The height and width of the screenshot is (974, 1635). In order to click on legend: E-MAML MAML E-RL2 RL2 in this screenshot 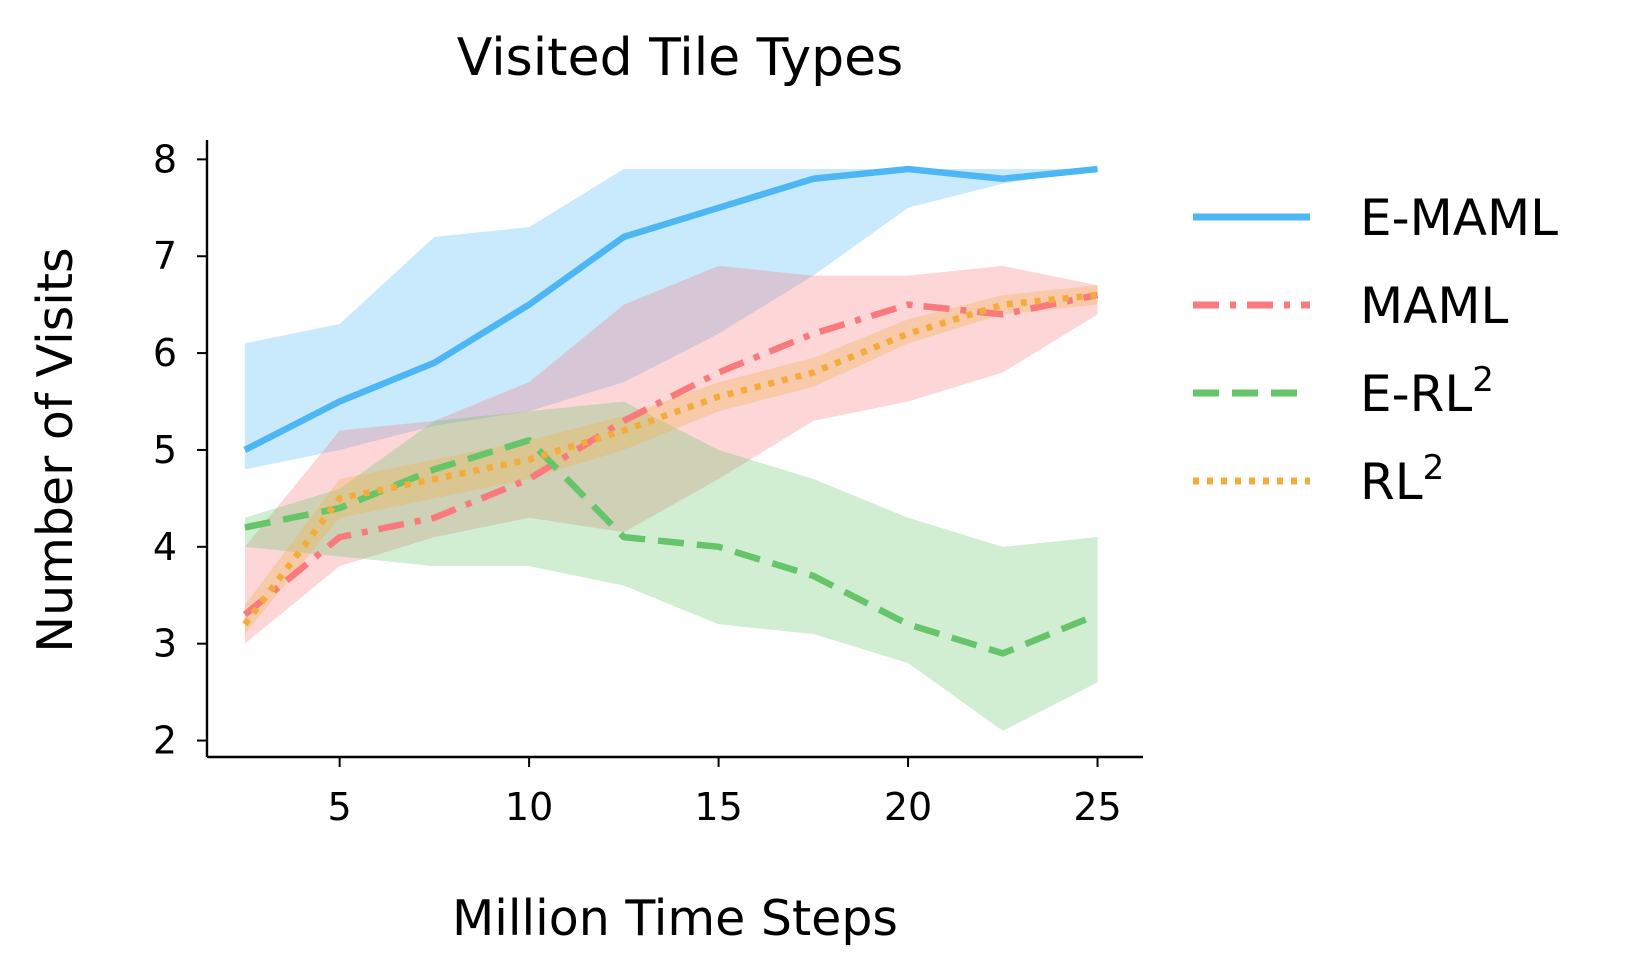, I will do `click(1375, 350)`.